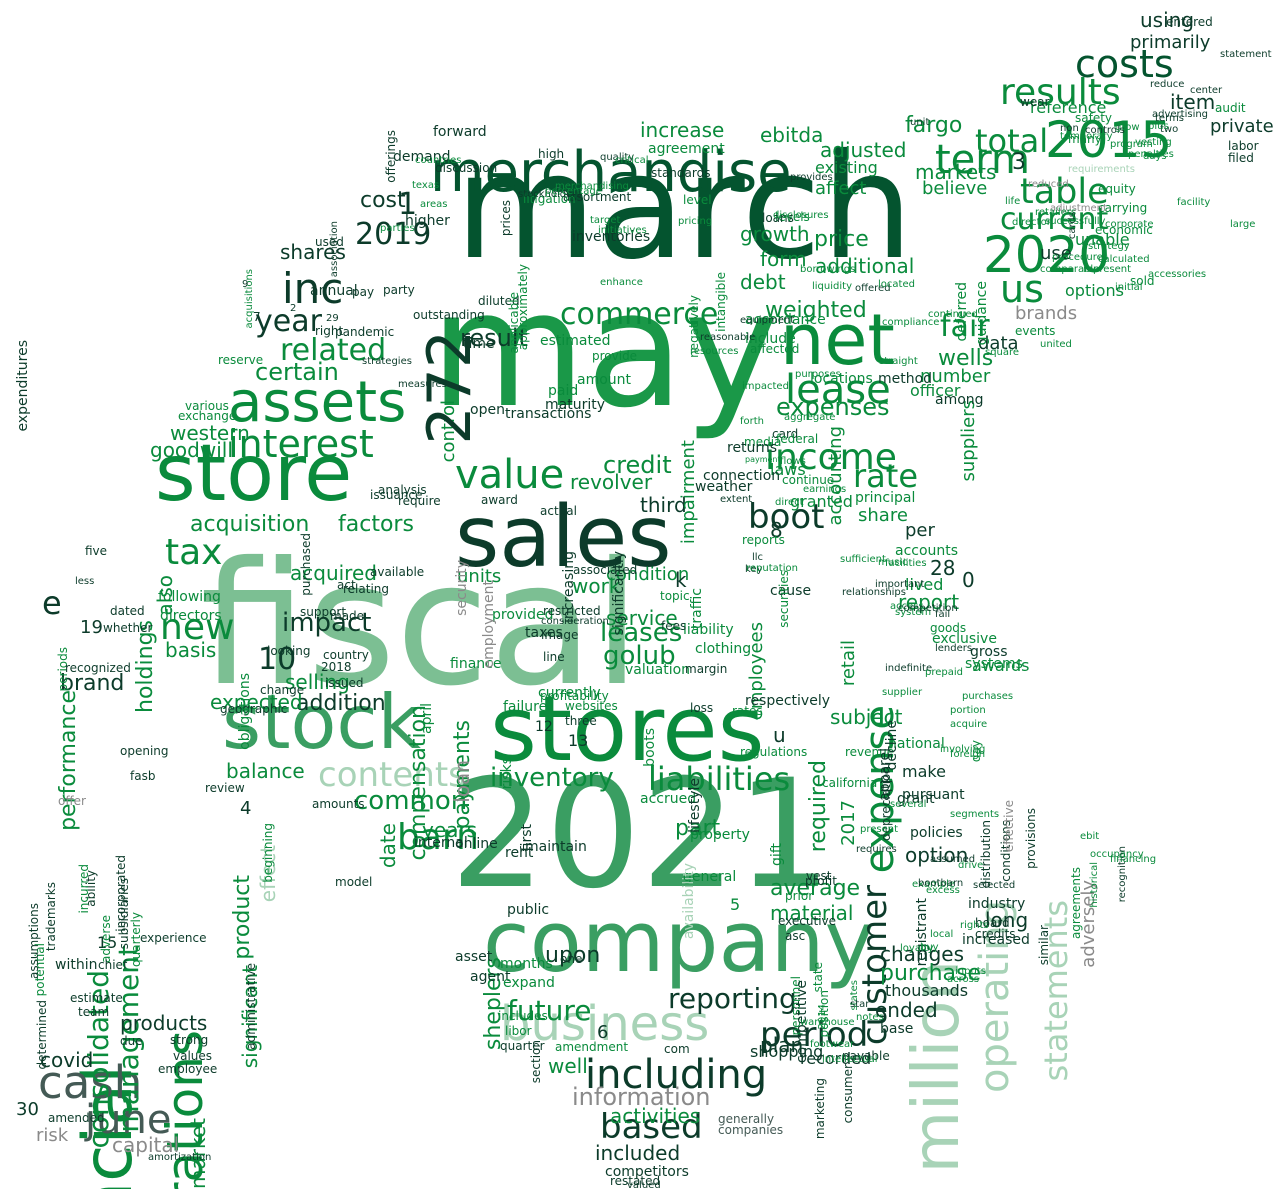  I want to click on cloud-word: include, so click(770, 339).